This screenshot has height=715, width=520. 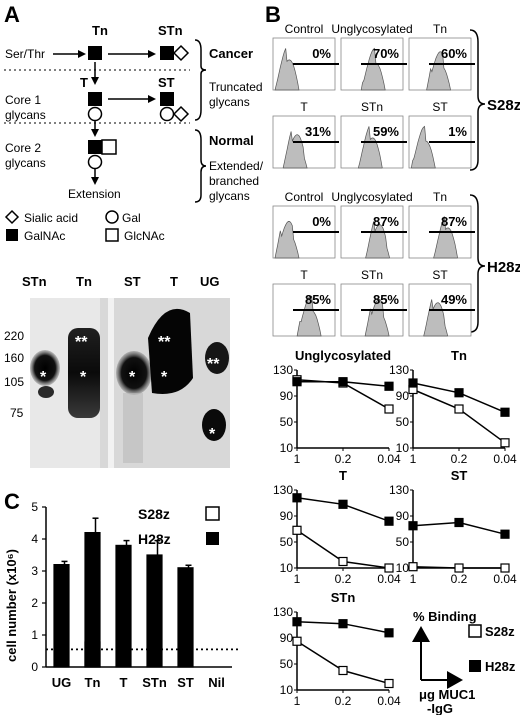 What do you see at coordinates (25, 163) in the screenshot?
I see `core2-label-2: glycans` at bounding box center [25, 163].